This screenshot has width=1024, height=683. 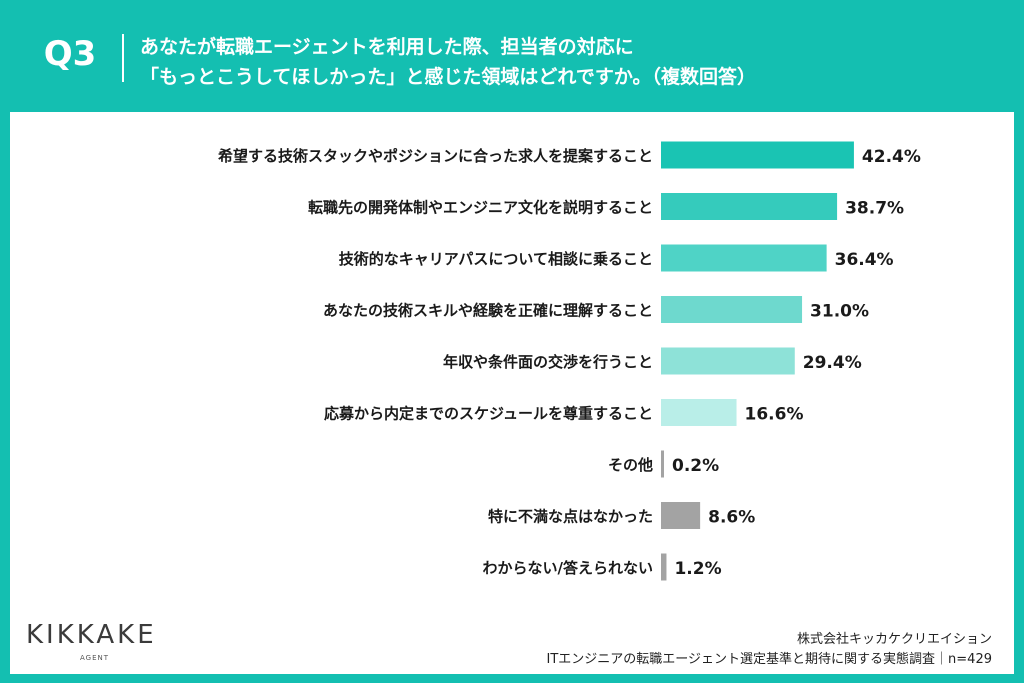 What do you see at coordinates (839, 312) in the screenshot?
I see `value-label: 31.0%` at bounding box center [839, 312].